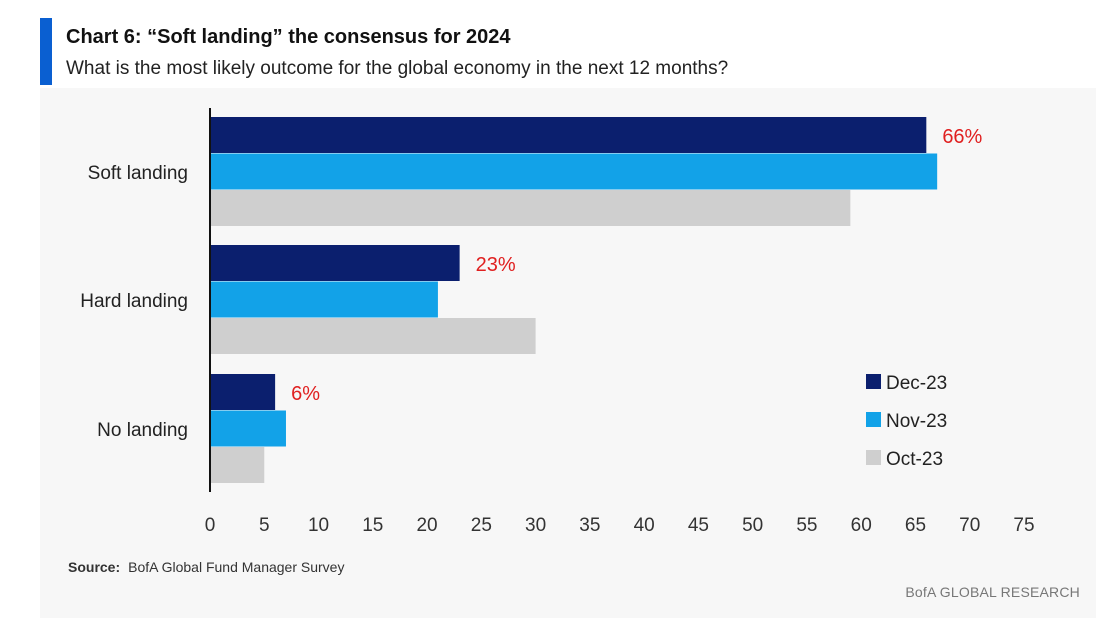 The height and width of the screenshot is (618, 1096). I want to click on x-tick-label-20: 20, so click(426, 525).